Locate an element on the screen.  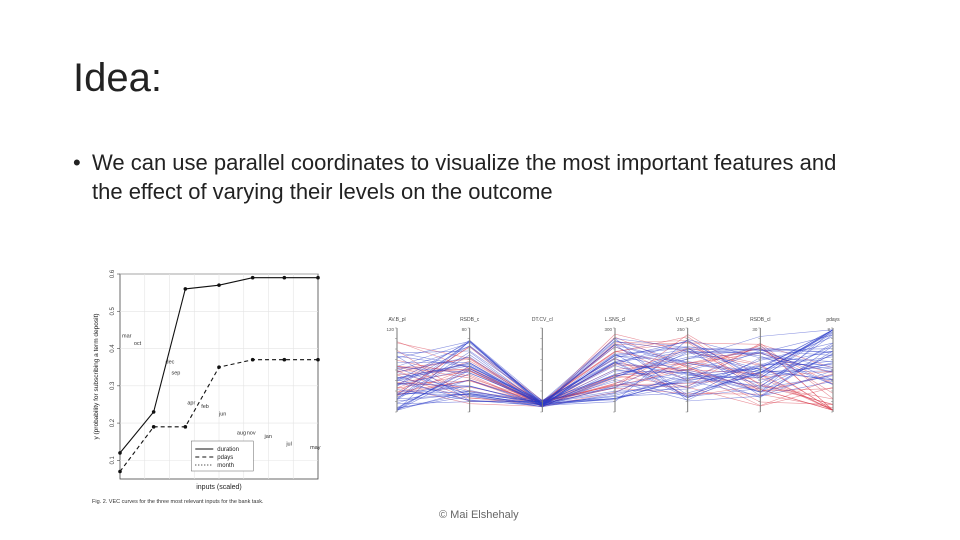
y-tick-label: 0.5 is located at coordinates (113, 310).